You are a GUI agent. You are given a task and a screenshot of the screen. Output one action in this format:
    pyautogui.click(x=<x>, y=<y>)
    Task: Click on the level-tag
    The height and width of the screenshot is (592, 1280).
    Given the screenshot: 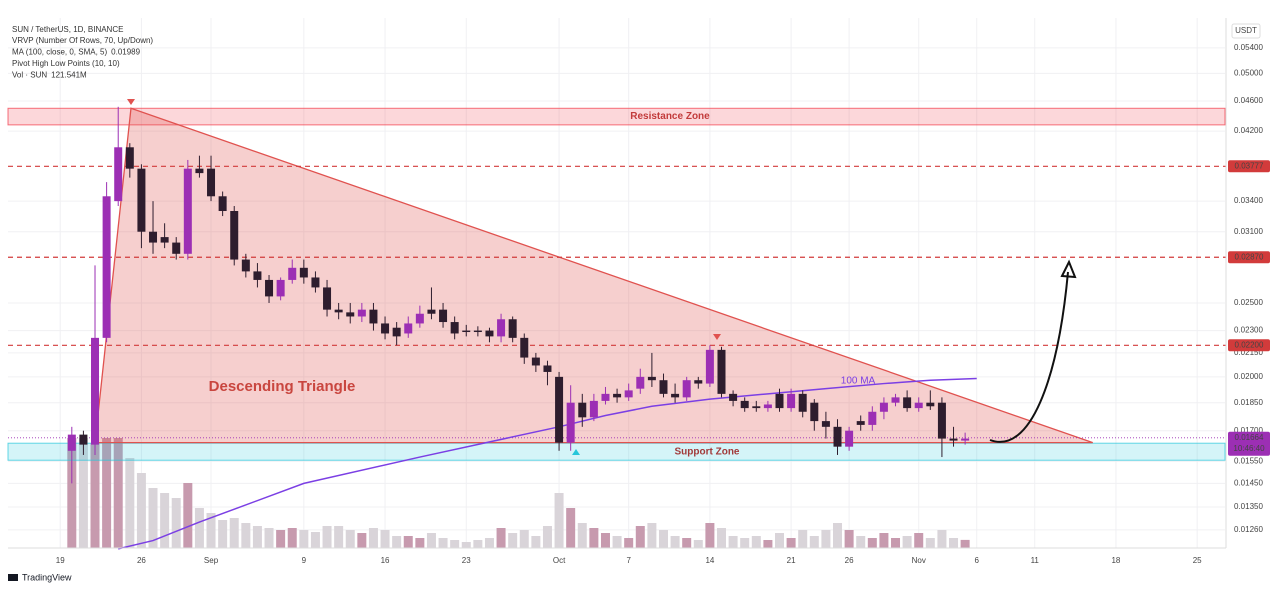 What is the action you would take?
    pyautogui.click(x=1249, y=257)
    